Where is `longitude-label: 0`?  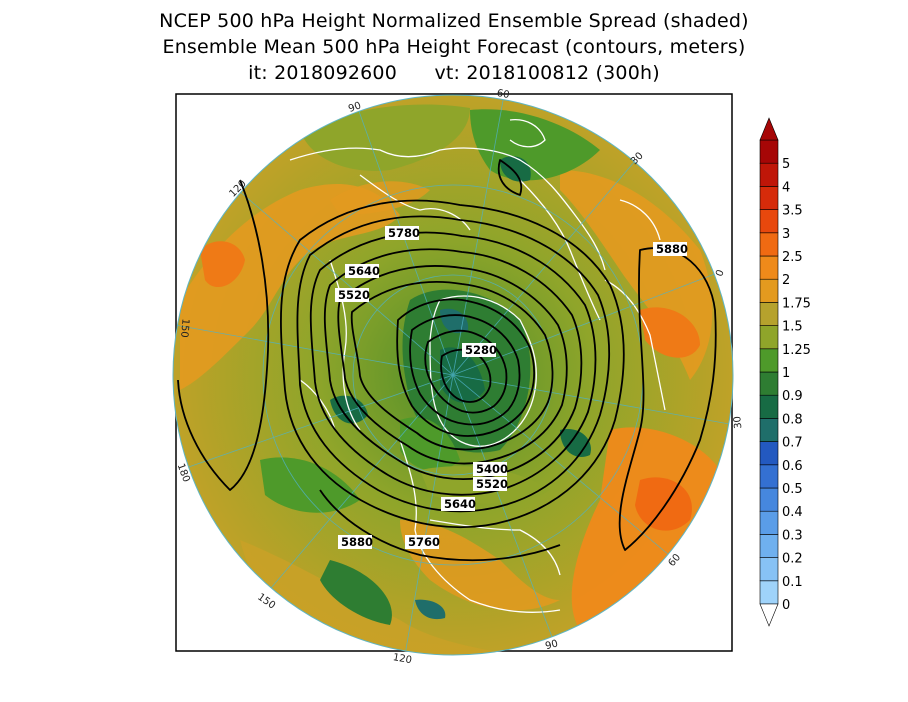
longitude-label: 0 is located at coordinates (720, 273).